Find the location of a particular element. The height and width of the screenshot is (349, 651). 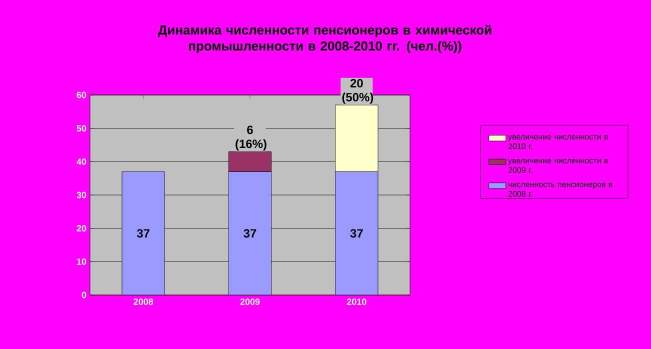

data-label: 6 (16%) is located at coordinates (251, 138).